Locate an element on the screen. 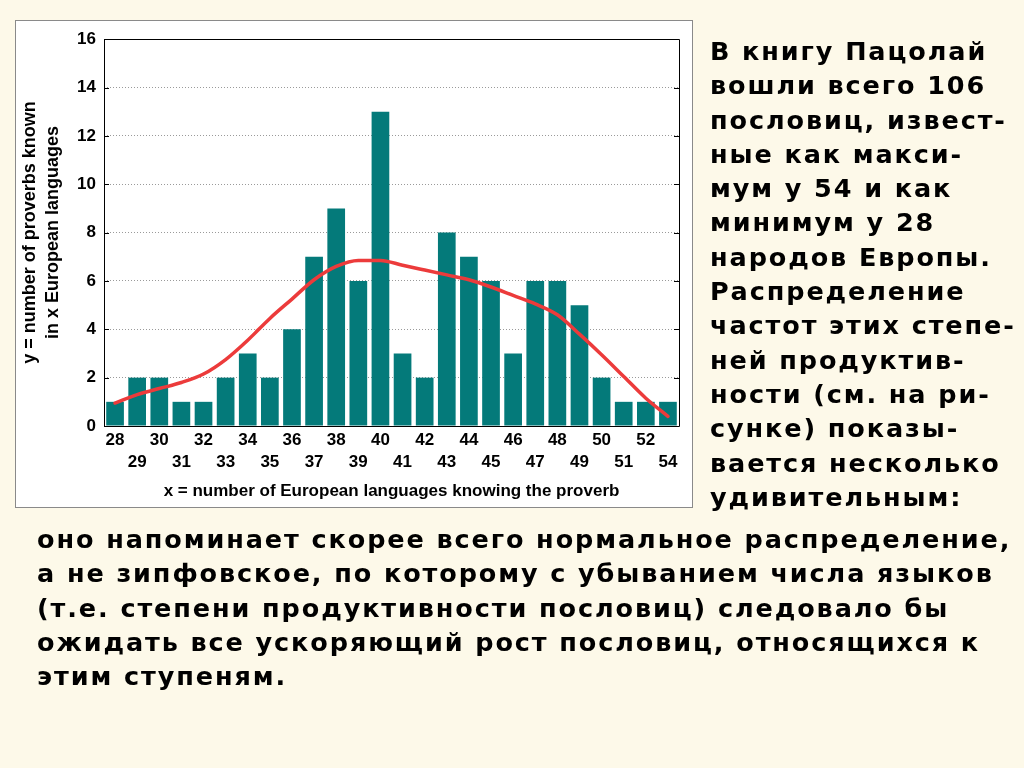  y-tick-label: 2 is located at coordinates (91, 377).